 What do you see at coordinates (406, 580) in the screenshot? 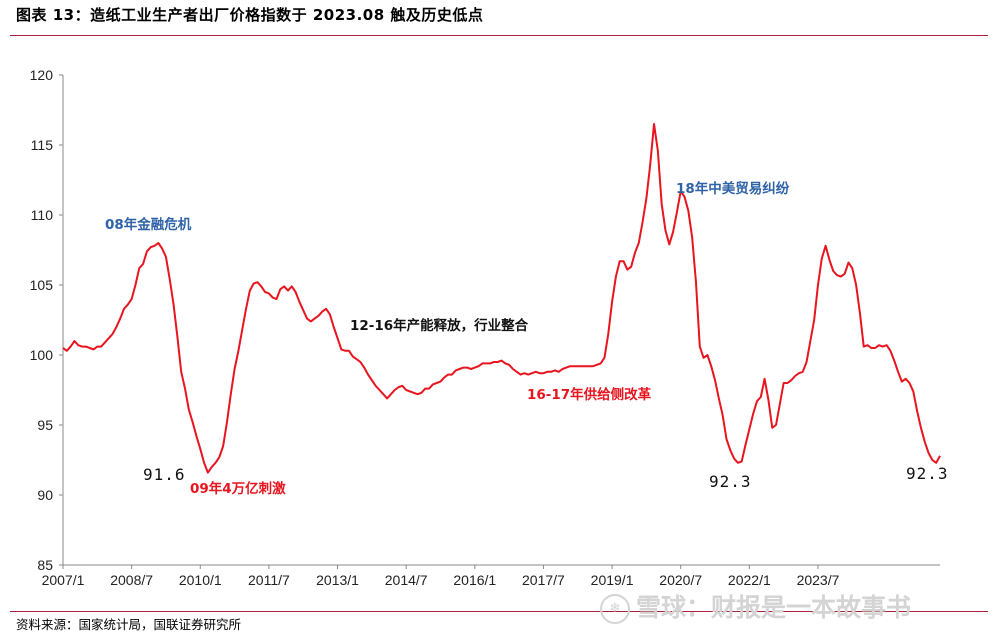
I see `x-tick-label: 2014/7` at bounding box center [406, 580].